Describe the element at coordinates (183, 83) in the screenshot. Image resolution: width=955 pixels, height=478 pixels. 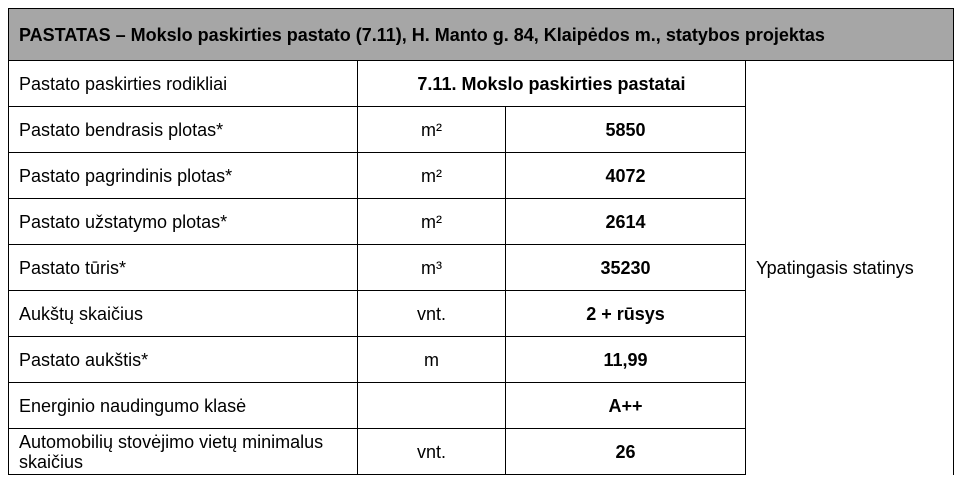
I see `row-label: Pastato paskirties rodikliai` at that location.